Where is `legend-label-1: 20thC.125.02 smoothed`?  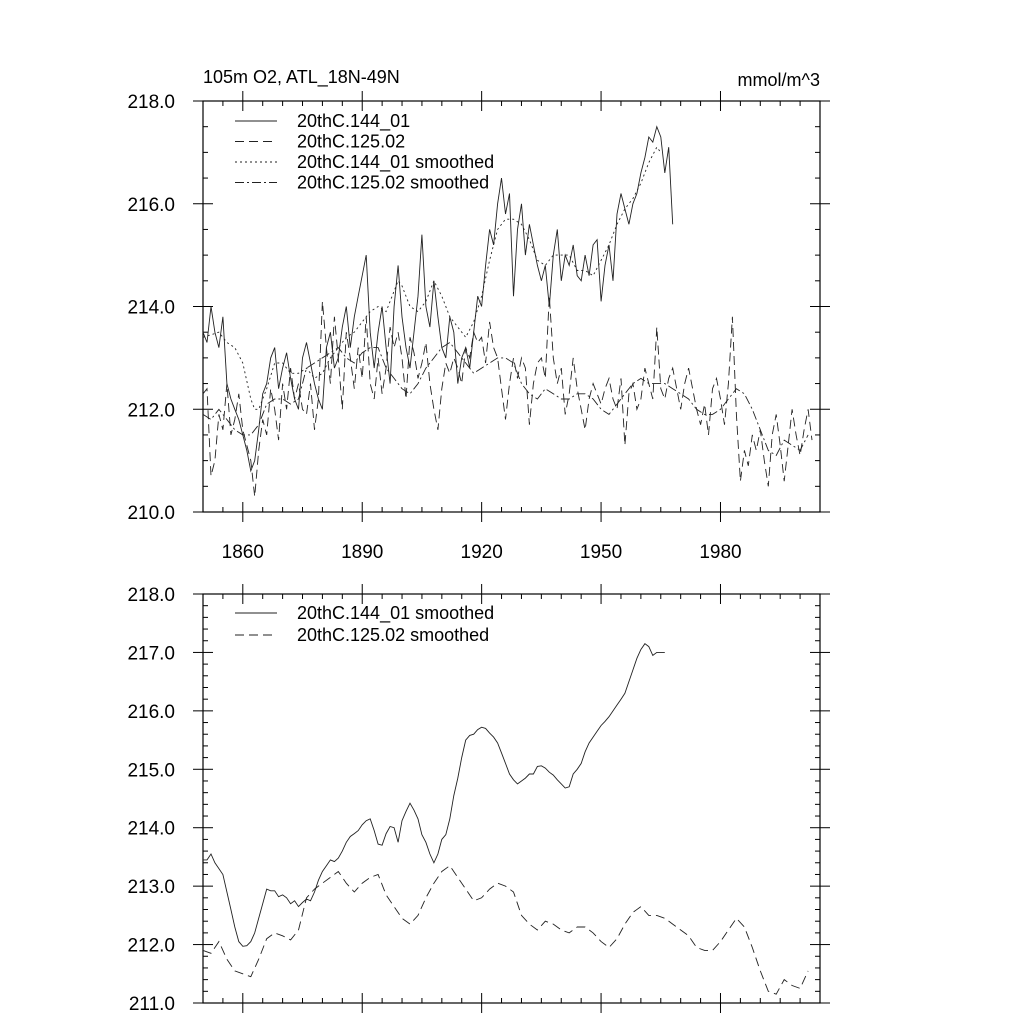 legend-label-1: 20thC.125.02 smoothed is located at coordinates (393, 635).